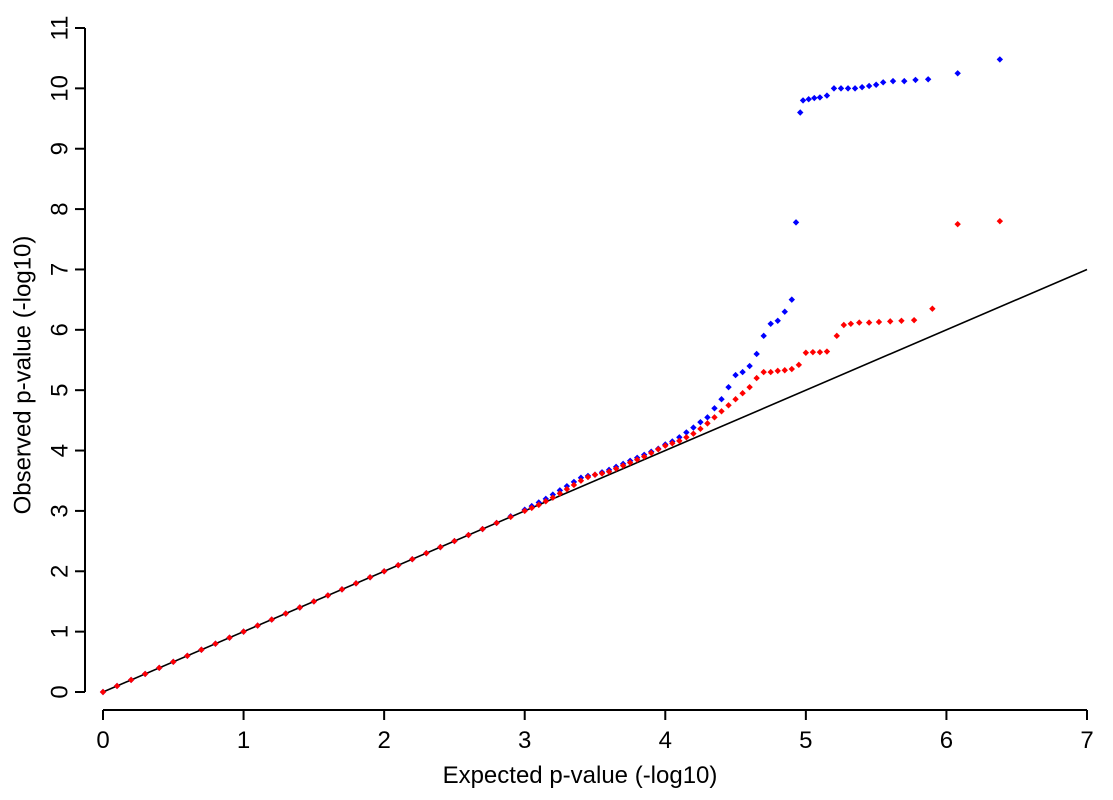 This screenshot has height=800, width=1113. Describe the element at coordinates (59, 208) in the screenshot. I see `y-tick-label: 8` at that location.